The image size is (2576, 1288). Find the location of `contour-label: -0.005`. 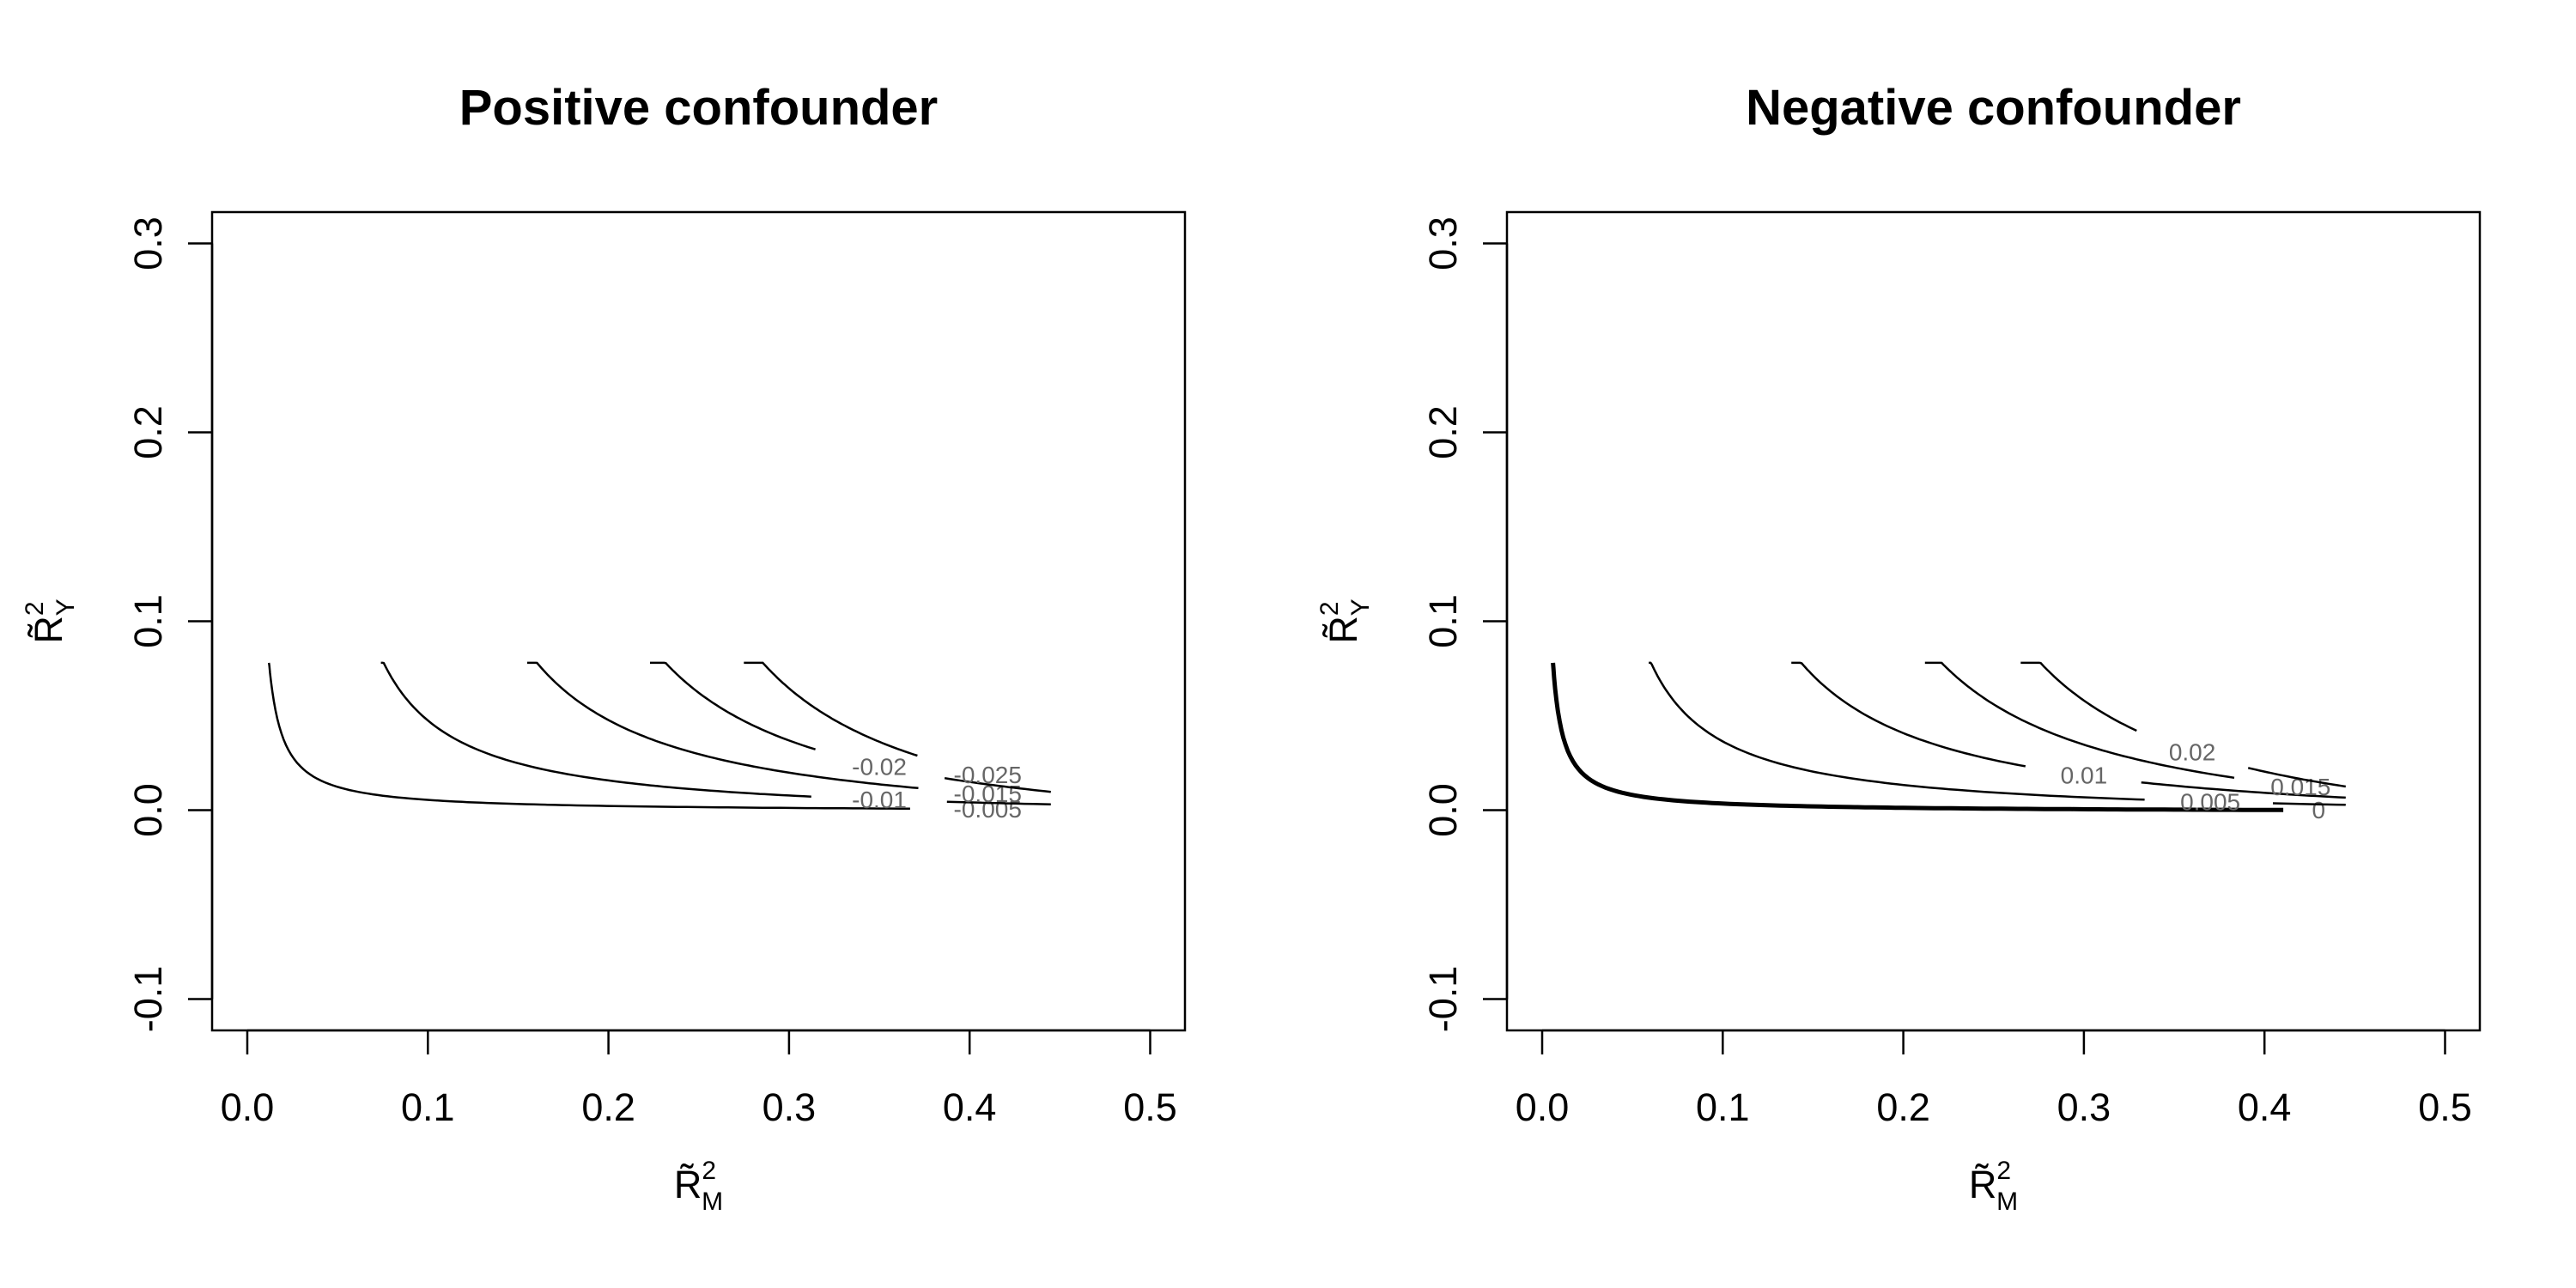

contour-label: -0.005 is located at coordinates (988, 810).